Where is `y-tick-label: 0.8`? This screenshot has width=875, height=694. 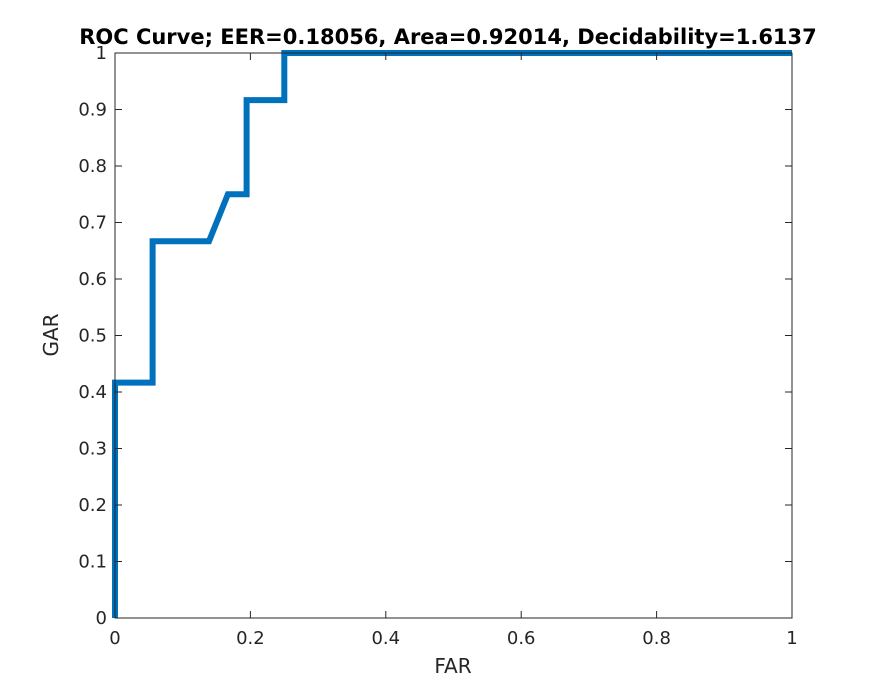 y-tick-label: 0.8 is located at coordinates (92, 166).